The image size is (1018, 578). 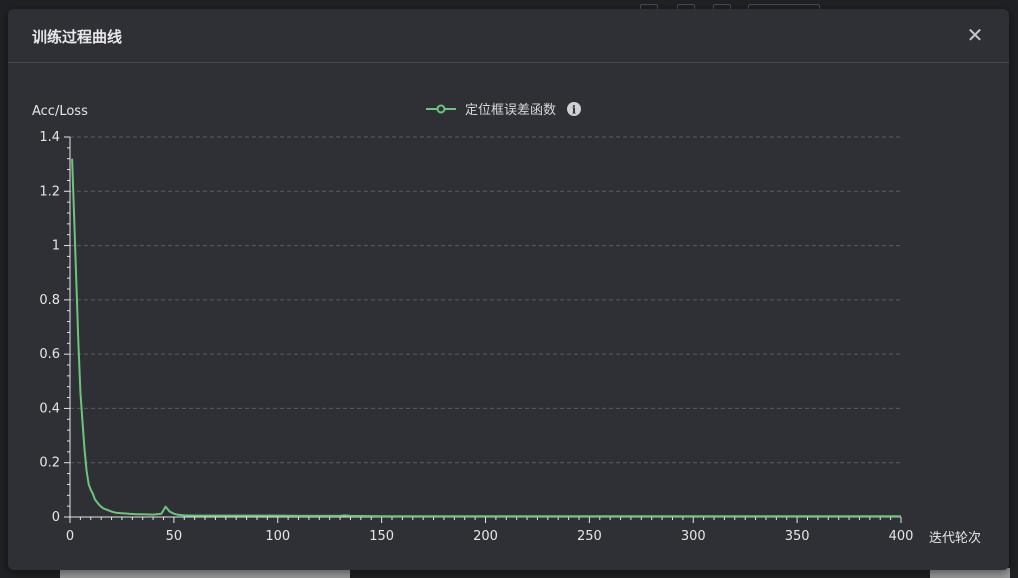 I want to click on y-tick-label: 1.4, so click(x=49, y=137).